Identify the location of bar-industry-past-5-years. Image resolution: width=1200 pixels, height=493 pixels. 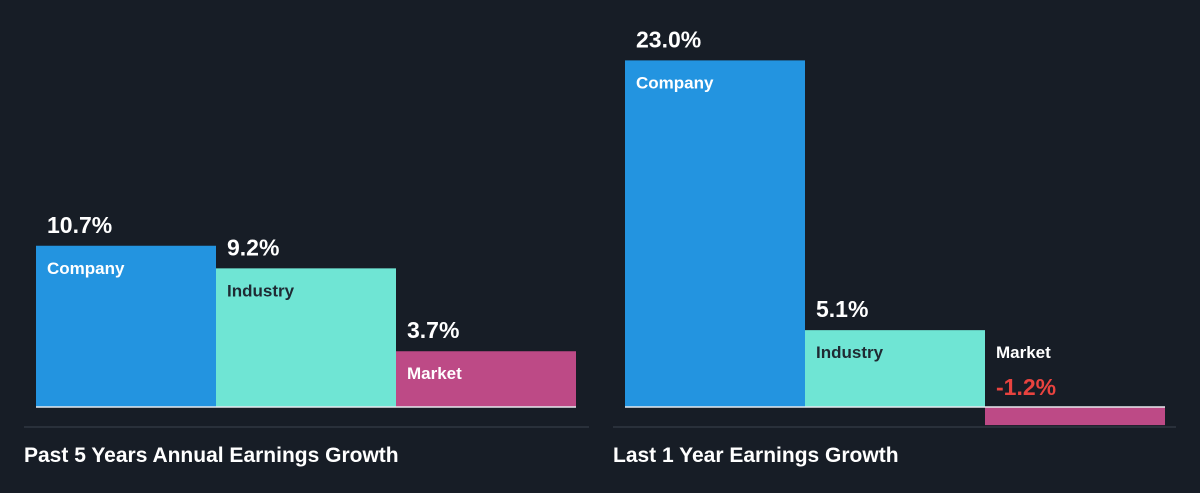
(306, 337).